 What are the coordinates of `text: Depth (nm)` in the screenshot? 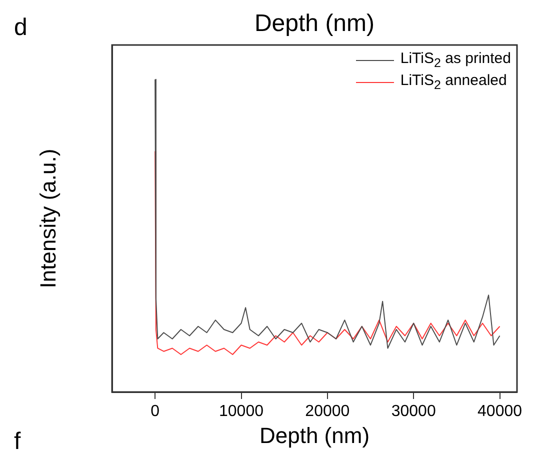 It's located at (314, 24).